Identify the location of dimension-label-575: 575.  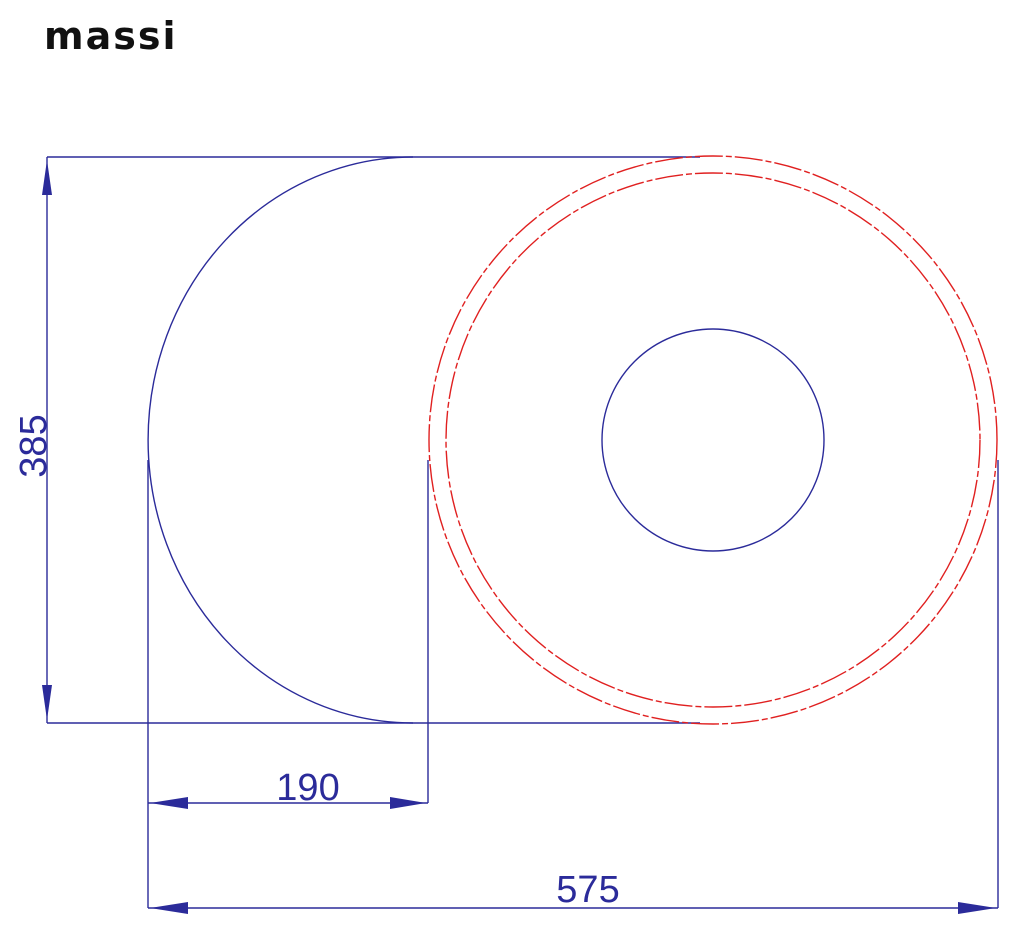
(587, 890).